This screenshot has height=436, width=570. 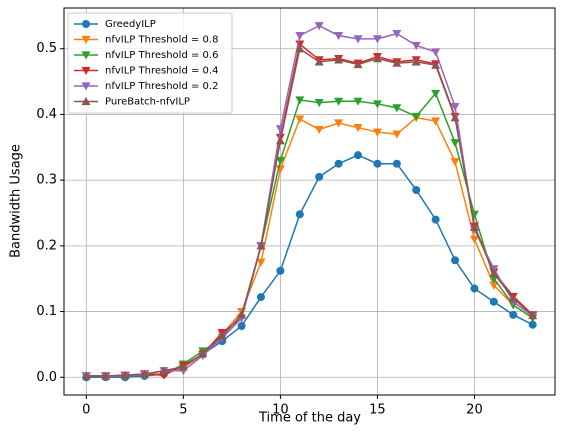 What do you see at coordinates (46, 180) in the screenshot?
I see `y-tick-label: 0.3` at bounding box center [46, 180].